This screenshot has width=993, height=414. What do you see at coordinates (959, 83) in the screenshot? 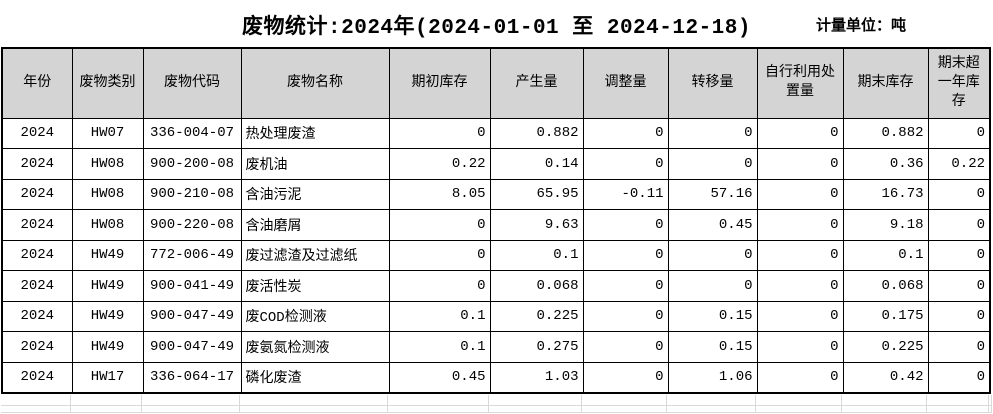
I see `column-header-ending-stock-over-one-year: 期末超一年库存` at bounding box center [959, 83].